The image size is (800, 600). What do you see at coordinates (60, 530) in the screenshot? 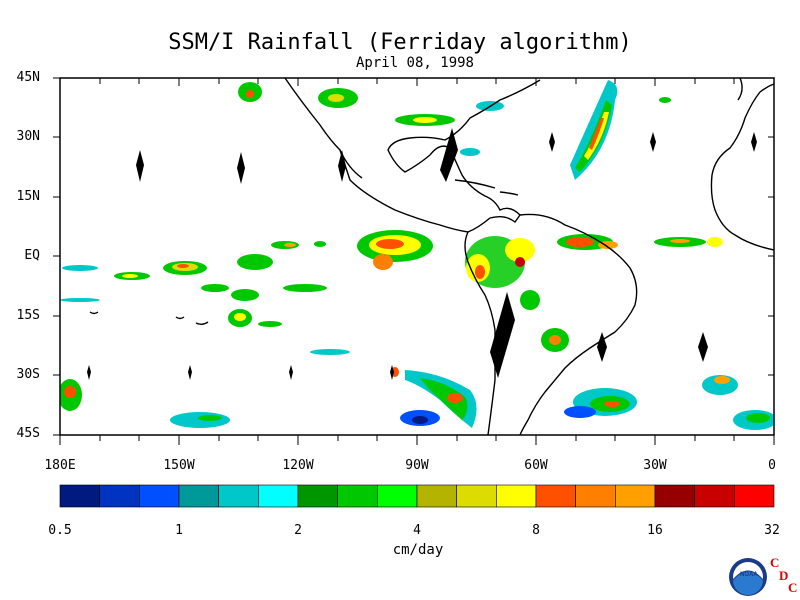
I see `colorbar-tick-label: 0.5` at bounding box center [60, 530].